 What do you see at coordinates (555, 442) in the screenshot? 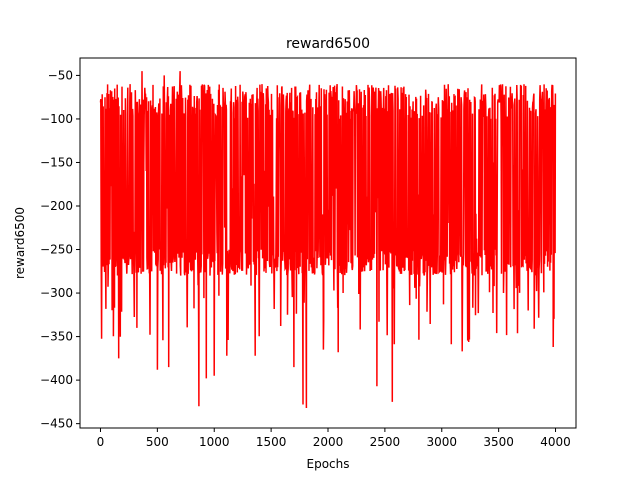
I see `x-tick-label: 4000` at bounding box center [555, 442].